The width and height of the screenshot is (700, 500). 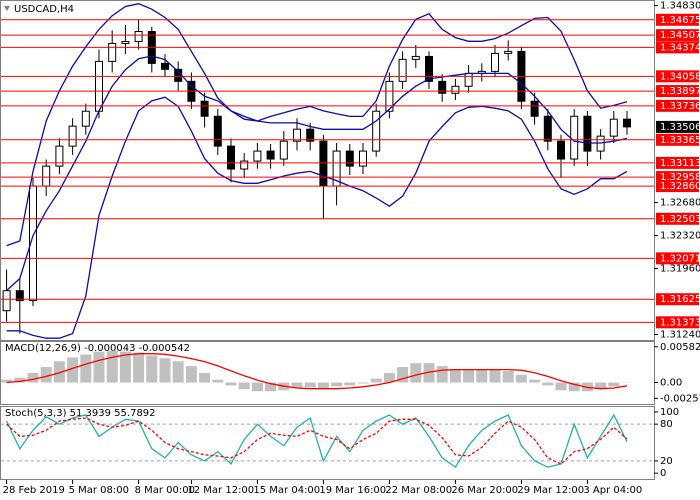 I want to click on level-label: 1.33736, so click(x=680, y=106).